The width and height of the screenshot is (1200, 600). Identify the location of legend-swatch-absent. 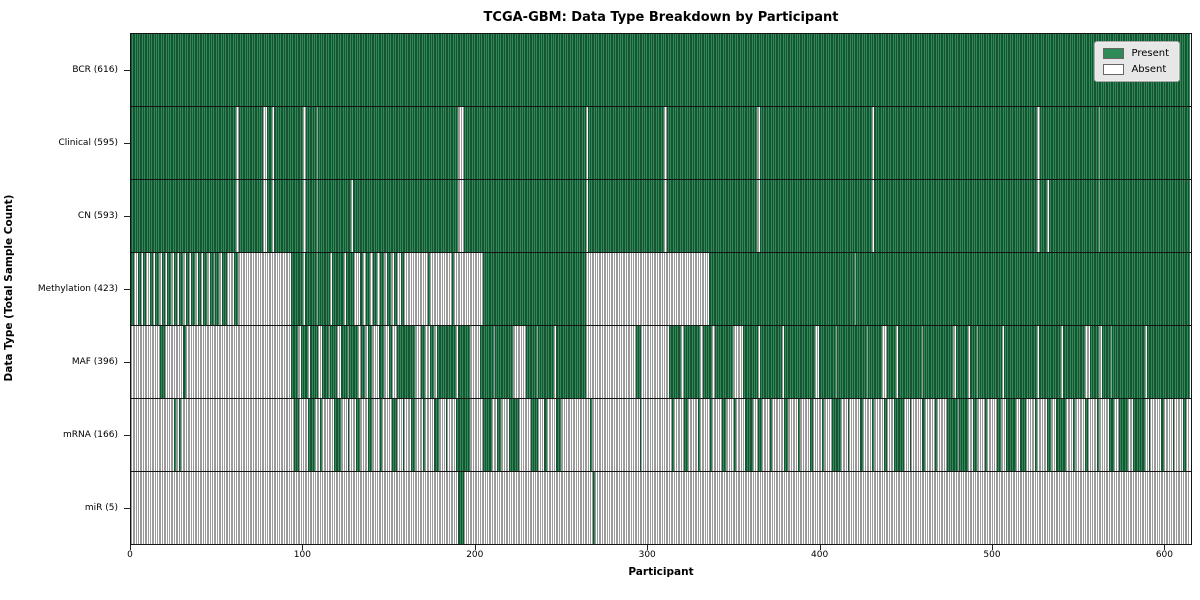
(1114, 69).